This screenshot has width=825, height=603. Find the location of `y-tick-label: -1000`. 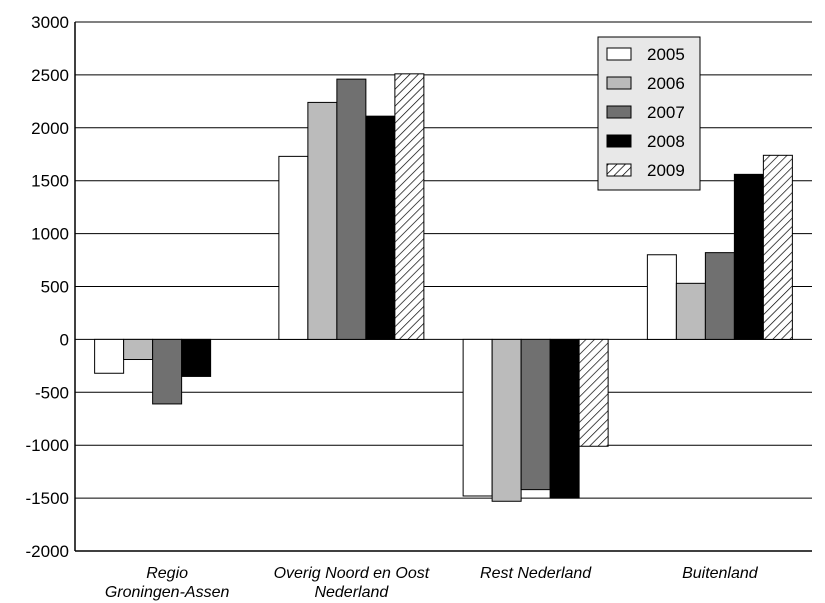

y-tick-label: -1000 is located at coordinates (47, 445).